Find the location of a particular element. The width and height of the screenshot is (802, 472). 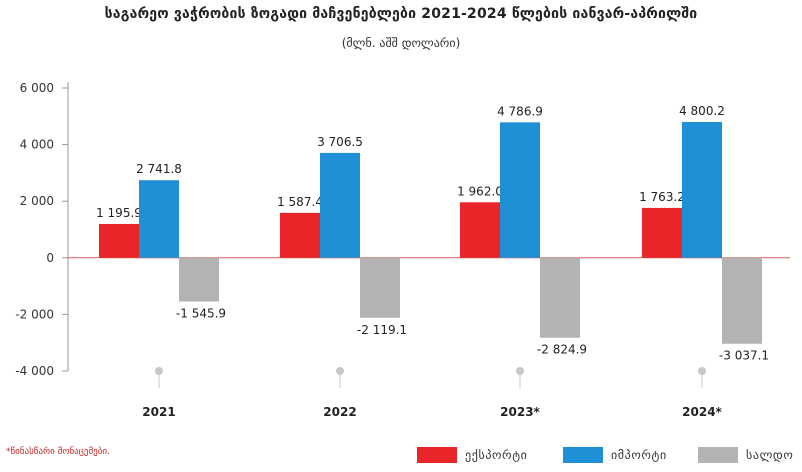

data-label-export: 1 962.0 is located at coordinates (480, 191).